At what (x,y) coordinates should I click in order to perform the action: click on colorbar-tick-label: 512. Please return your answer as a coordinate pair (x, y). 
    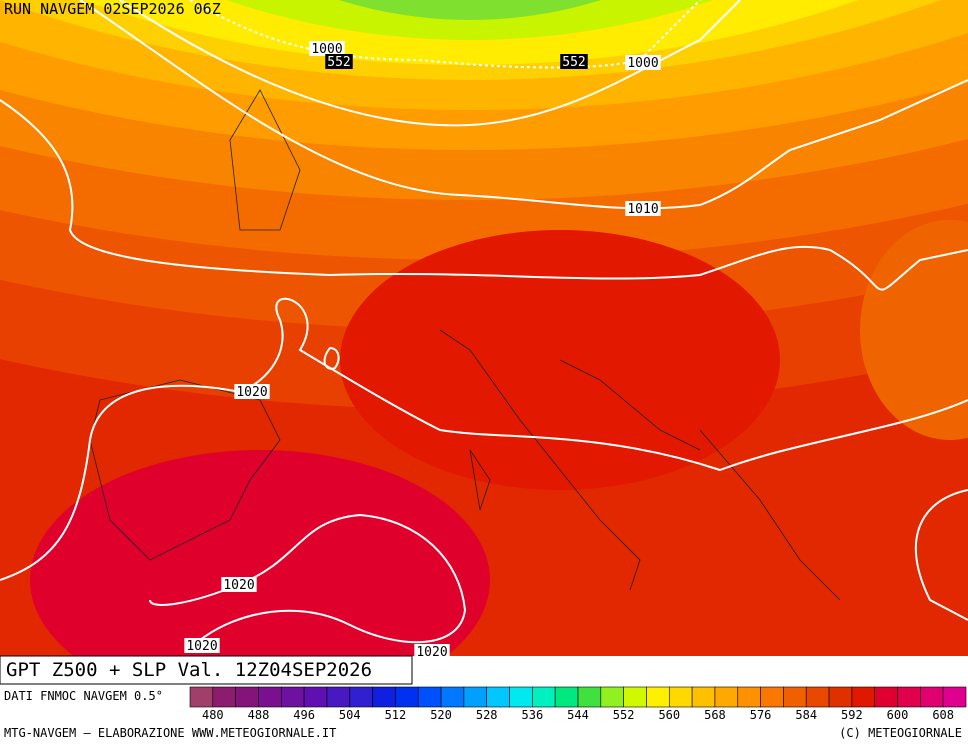
    Looking at the image, I should click on (396, 715).